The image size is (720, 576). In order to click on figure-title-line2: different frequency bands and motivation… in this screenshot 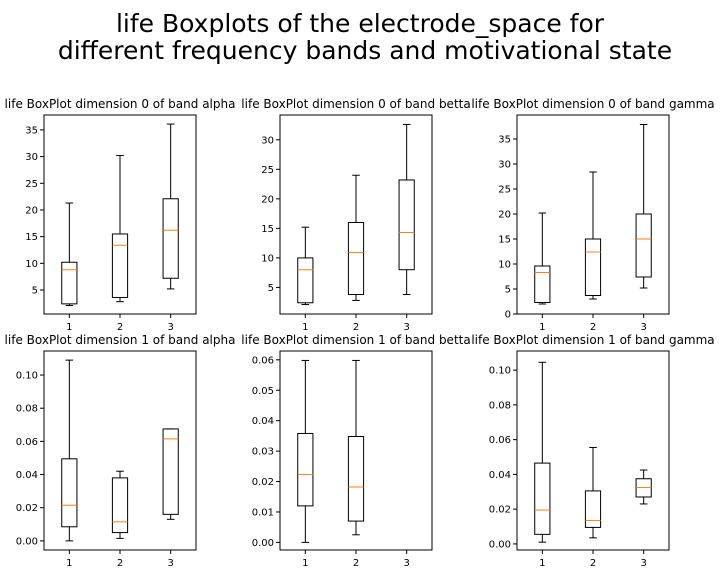, I will do `click(365, 50)`.